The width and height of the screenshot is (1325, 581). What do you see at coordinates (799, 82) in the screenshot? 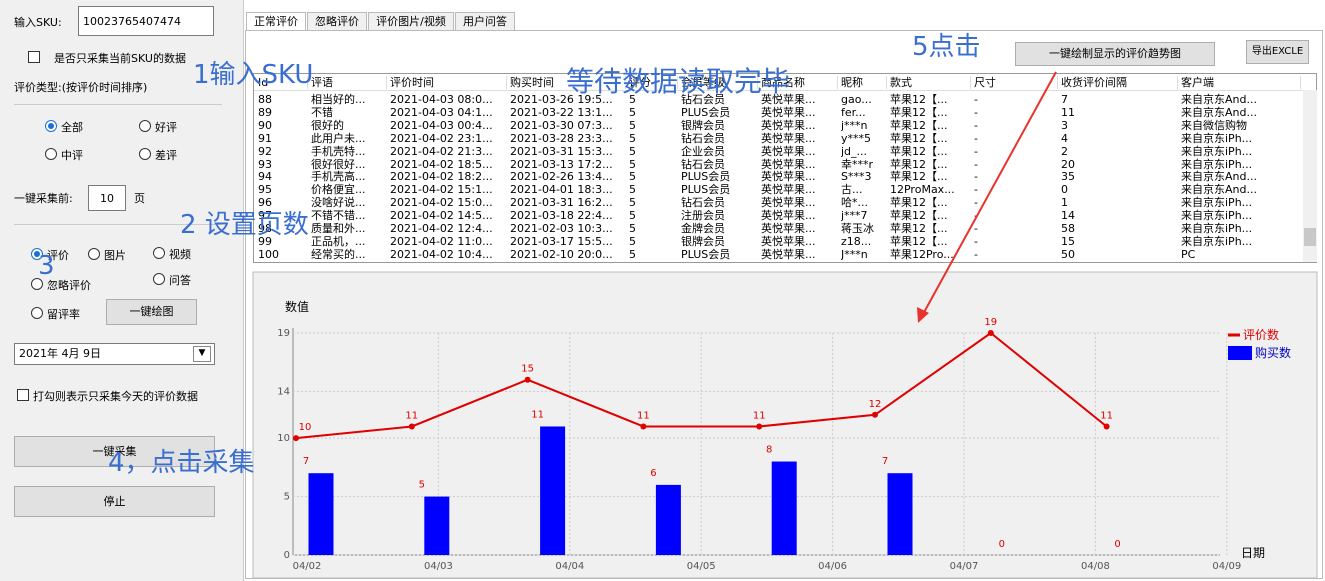
I see `column-header: 商品名称` at bounding box center [799, 82].